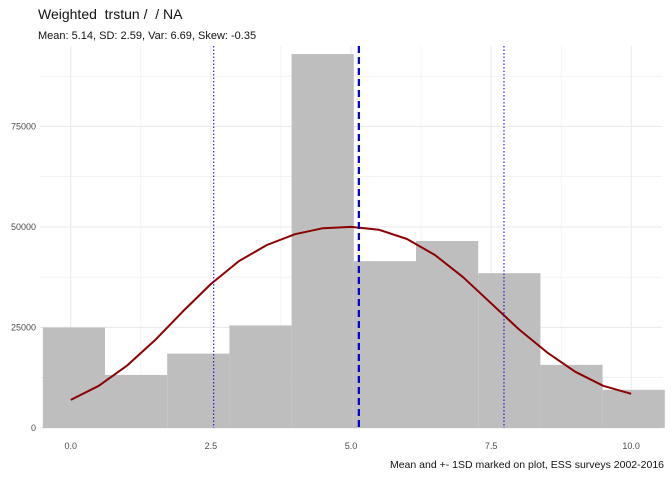 The image size is (672, 480). Describe the element at coordinates (351, 446) in the screenshot. I see `x-tick-label: 5.0` at that location.